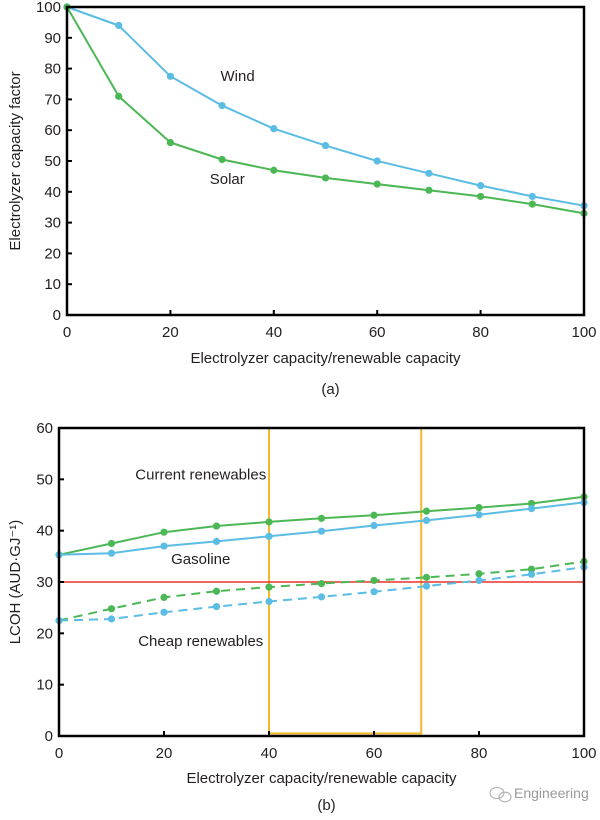  What do you see at coordinates (480, 332) in the screenshot?
I see `chart-a-x-tick-label: 80` at bounding box center [480, 332].